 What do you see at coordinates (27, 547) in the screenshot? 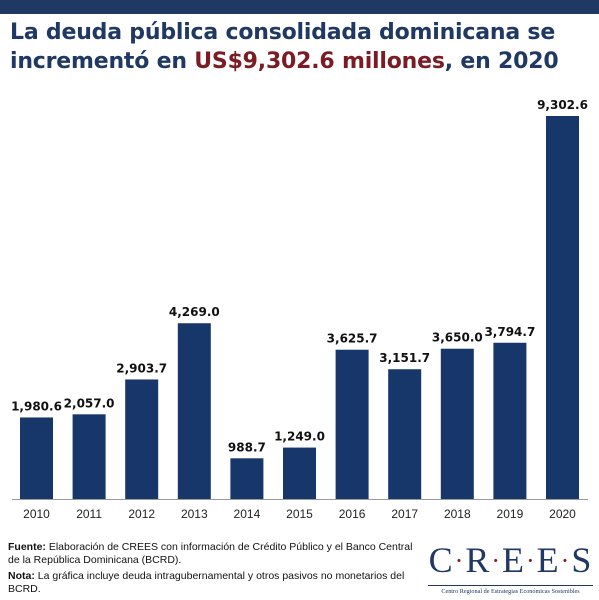
I see `source-label: Fuente:` at bounding box center [27, 547].